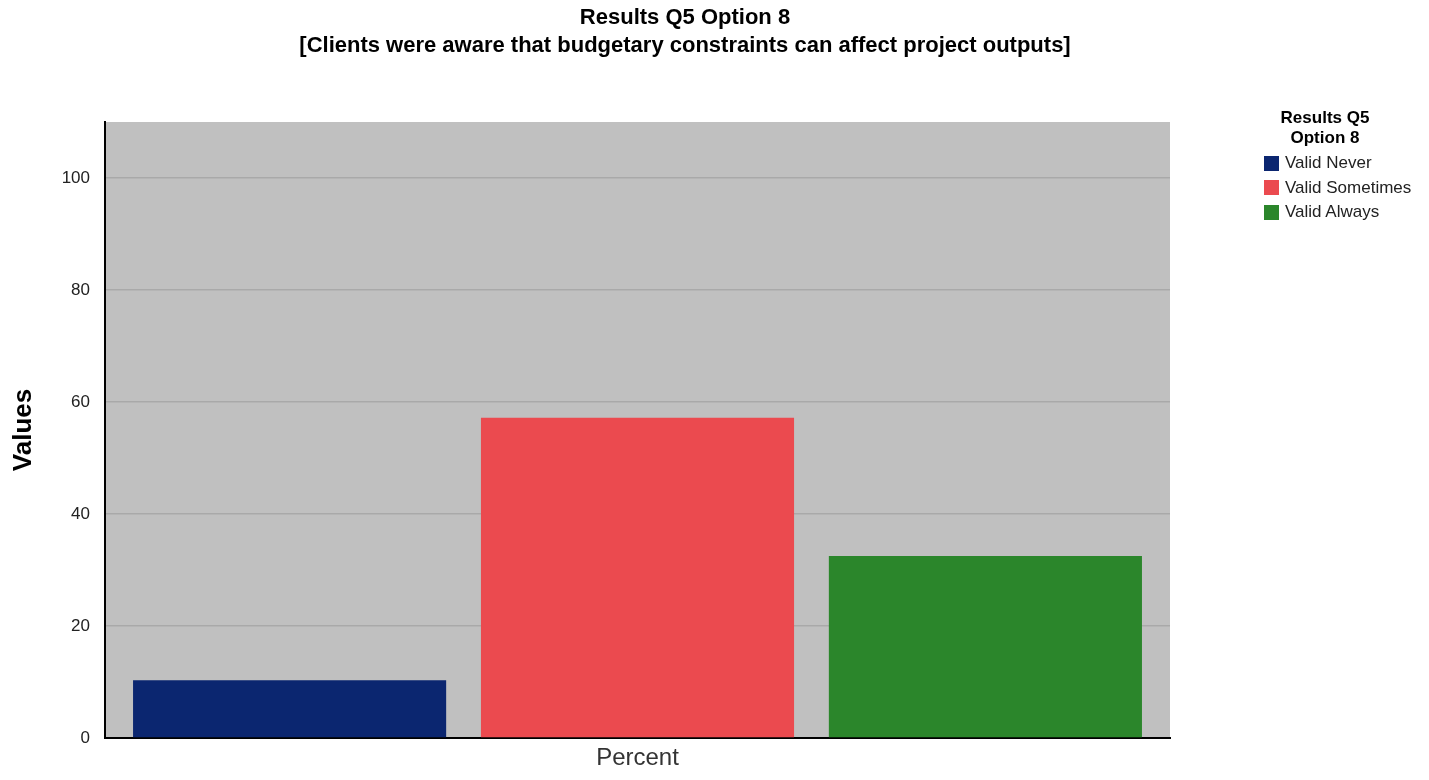 This screenshot has width=1429, height=780. I want to click on chart-title: Results Q5 Option 8, so click(685, 17).